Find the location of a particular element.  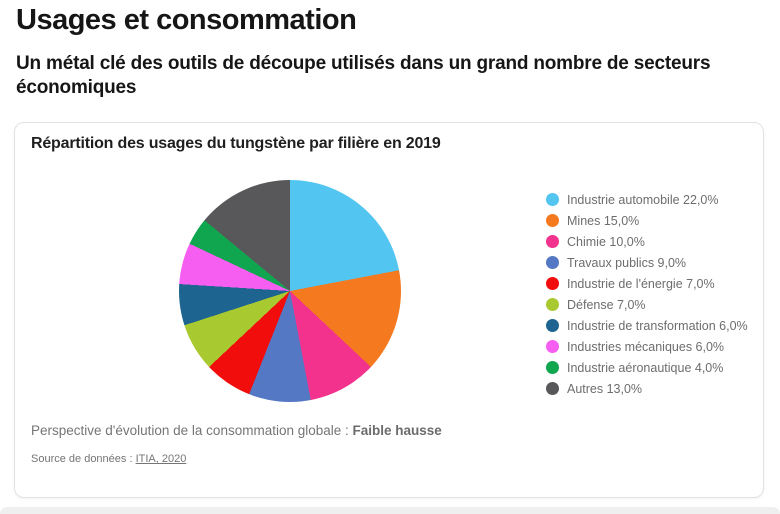

legend-item: Industries mécaniques 6,0% is located at coordinates (647, 346).